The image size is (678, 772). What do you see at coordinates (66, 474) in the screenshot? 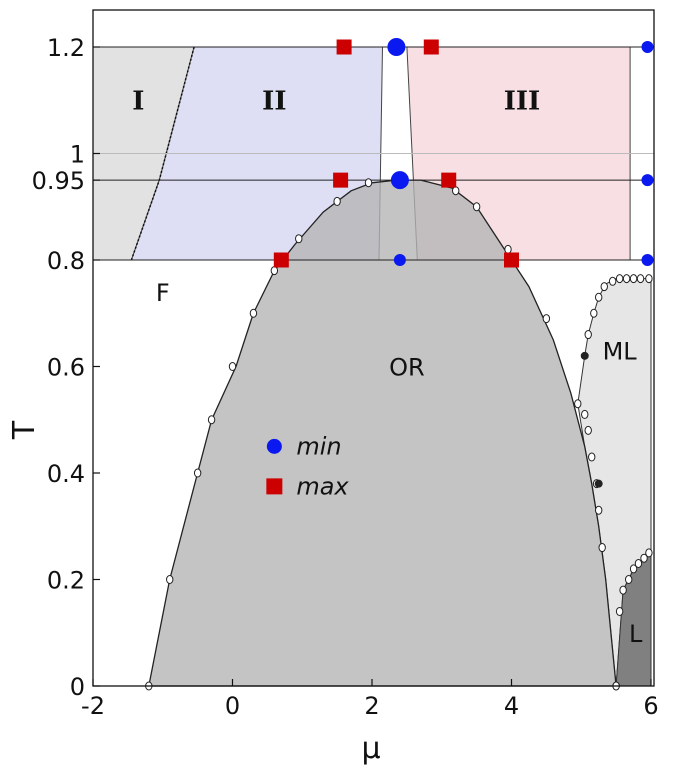
I see `y-tick-label-2: 0.4` at bounding box center [66, 474].